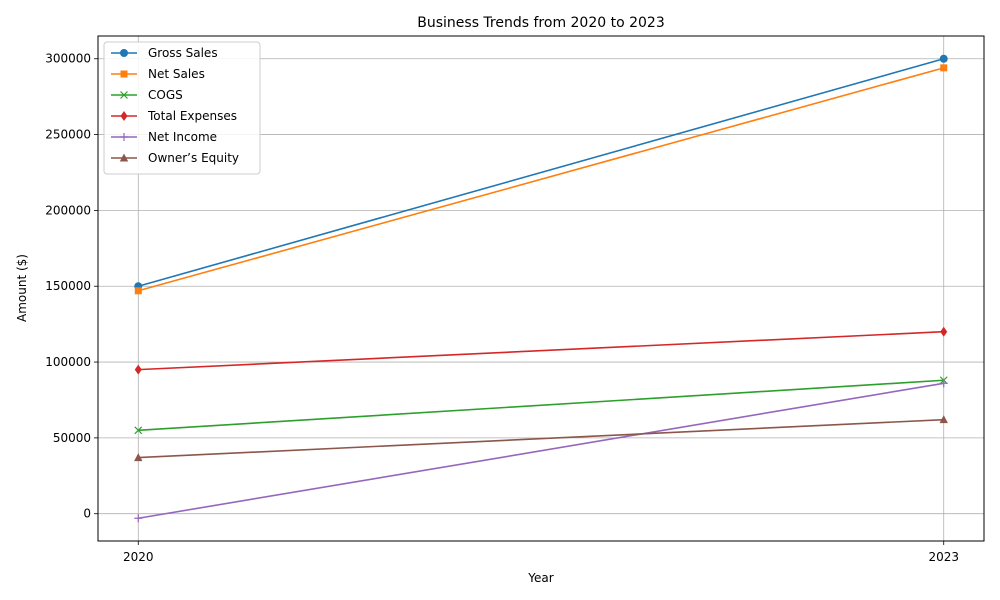 This screenshot has width=1000, height=600. What do you see at coordinates (540, 578) in the screenshot?
I see `x-axis-title: Year` at bounding box center [540, 578].